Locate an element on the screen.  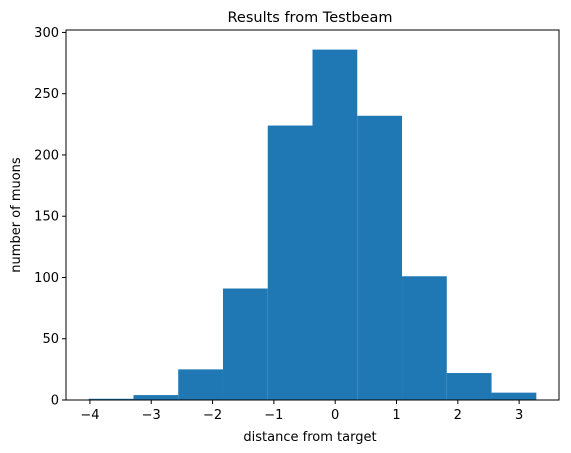
y-axis-label: number of muons is located at coordinates (16, 215).